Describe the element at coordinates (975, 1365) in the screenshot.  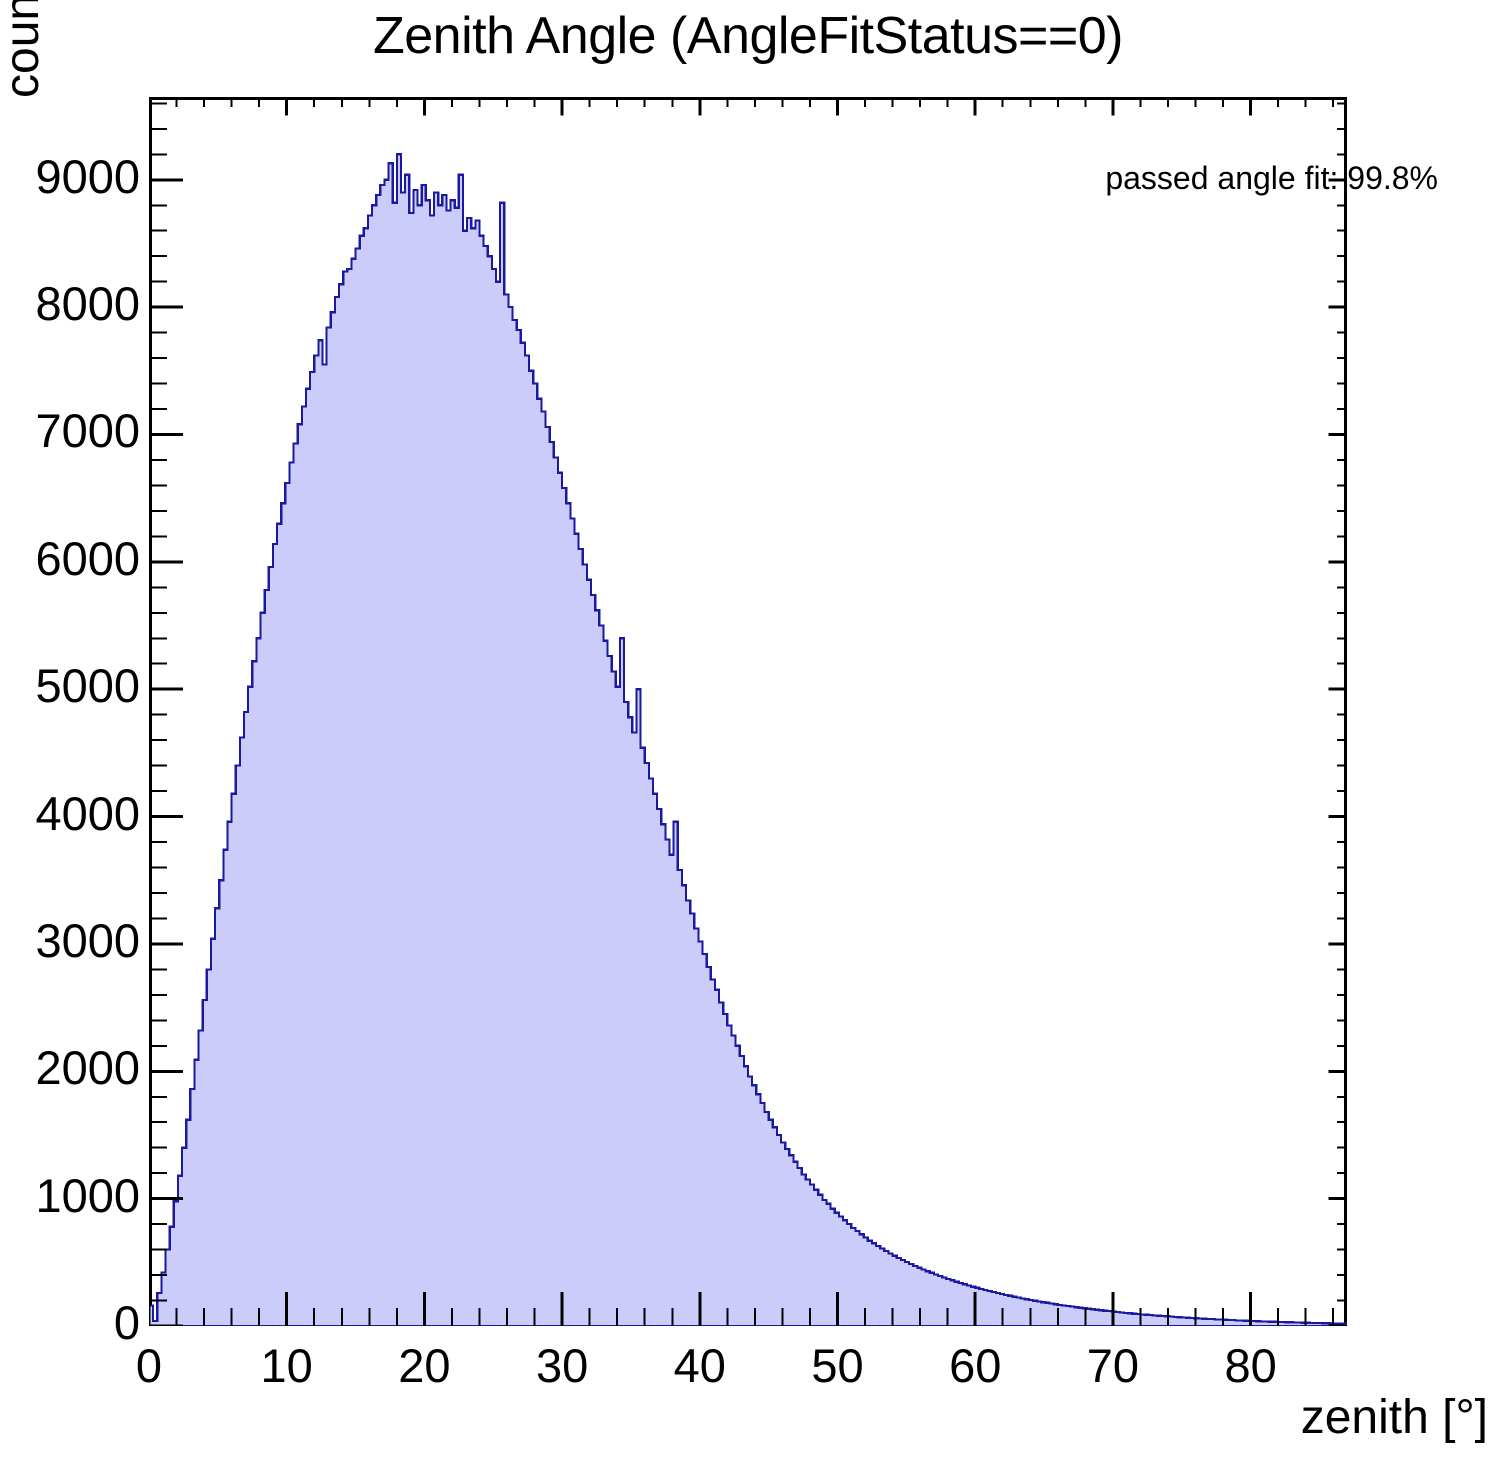
I see `x-axis-tick-label: 60` at that location.